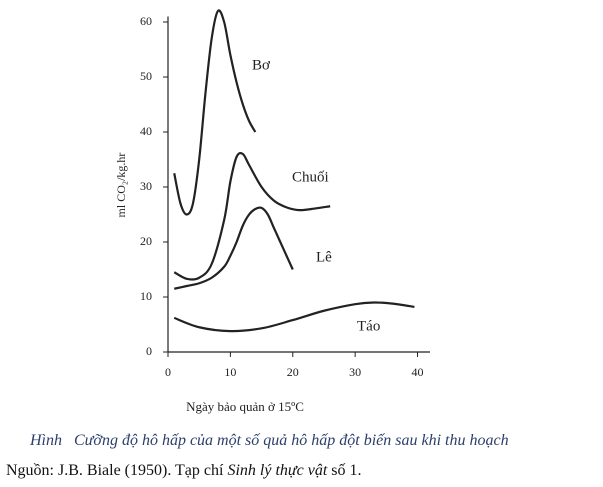 This screenshot has width=603, height=487. What do you see at coordinates (277, 470) in the screenshot?
I see `source-journal: Sinh lý thực vật` at bounding box center [277, 470].